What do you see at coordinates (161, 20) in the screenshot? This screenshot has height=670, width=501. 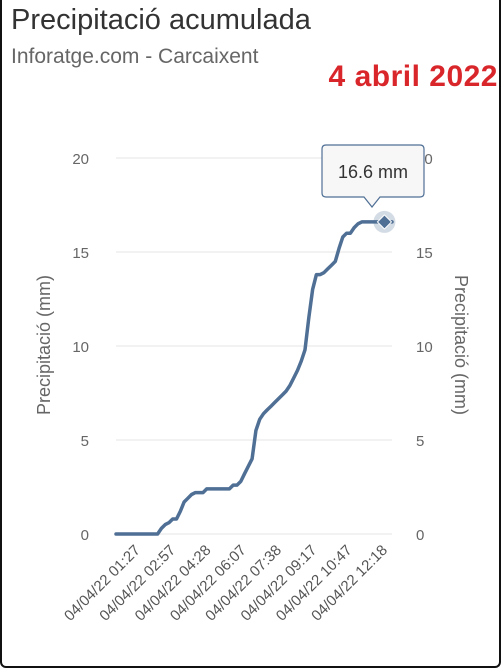 I see `chart-title: Precipitació acumulada` at bounding box center [161, 20].